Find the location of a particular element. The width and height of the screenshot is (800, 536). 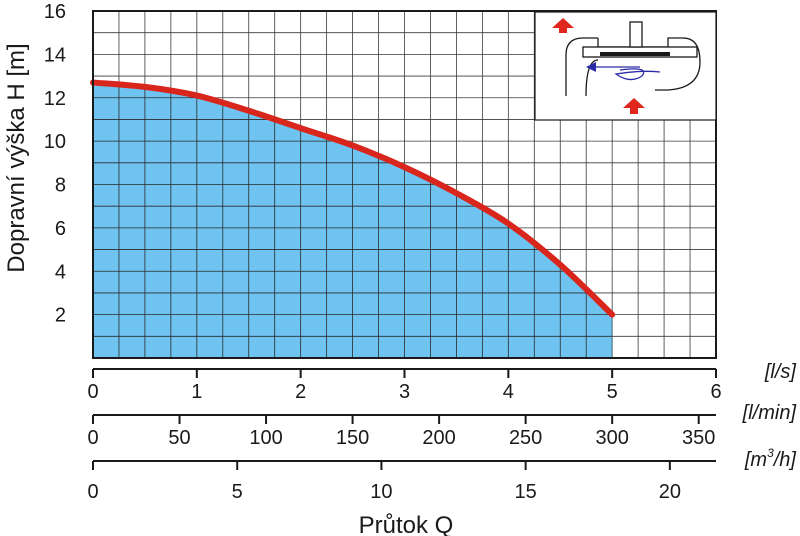

x-axis-unit: [l/s] is located at coordinates (780, 372).